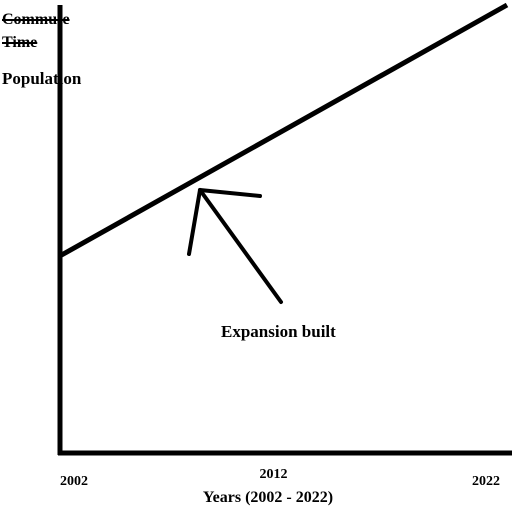 This screenshot has height=512, width=512. Describe the element at coordinates (278, 331) in the screenshot. I see `annotation: Expansion built` at that location.